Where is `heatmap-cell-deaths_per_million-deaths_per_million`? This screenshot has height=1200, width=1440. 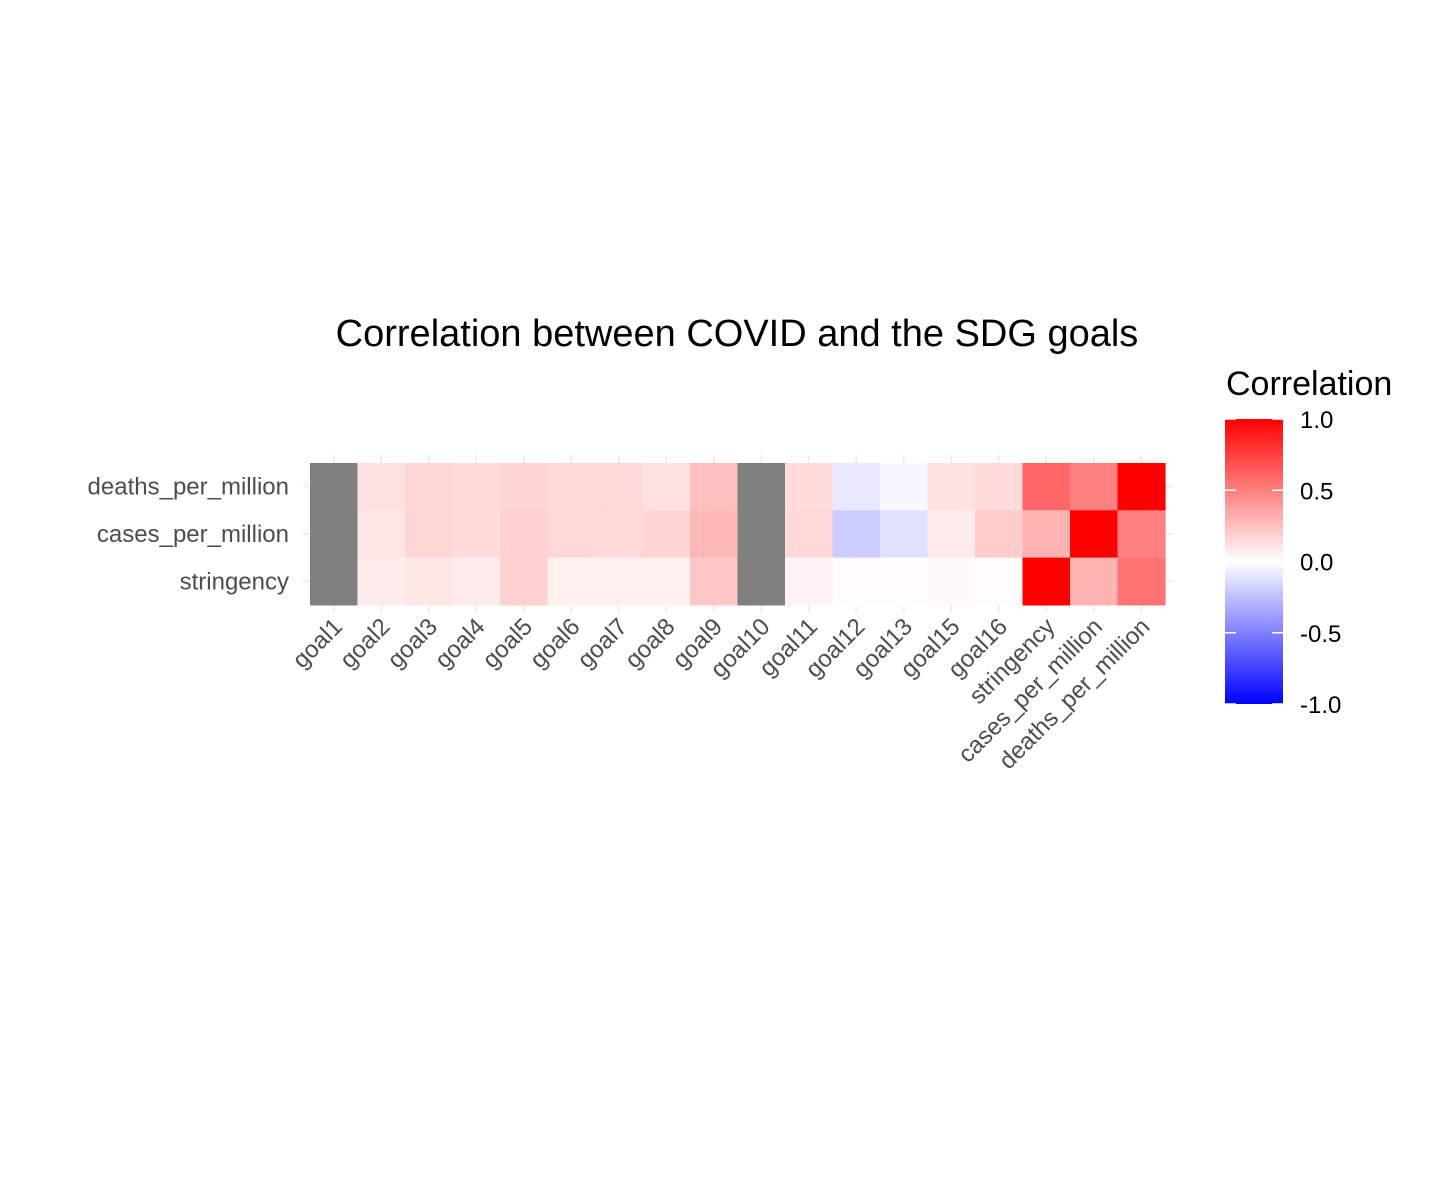
heatmap-cell-deaths_per_million-deaths_per_million is located at coordinates (1141, 487).